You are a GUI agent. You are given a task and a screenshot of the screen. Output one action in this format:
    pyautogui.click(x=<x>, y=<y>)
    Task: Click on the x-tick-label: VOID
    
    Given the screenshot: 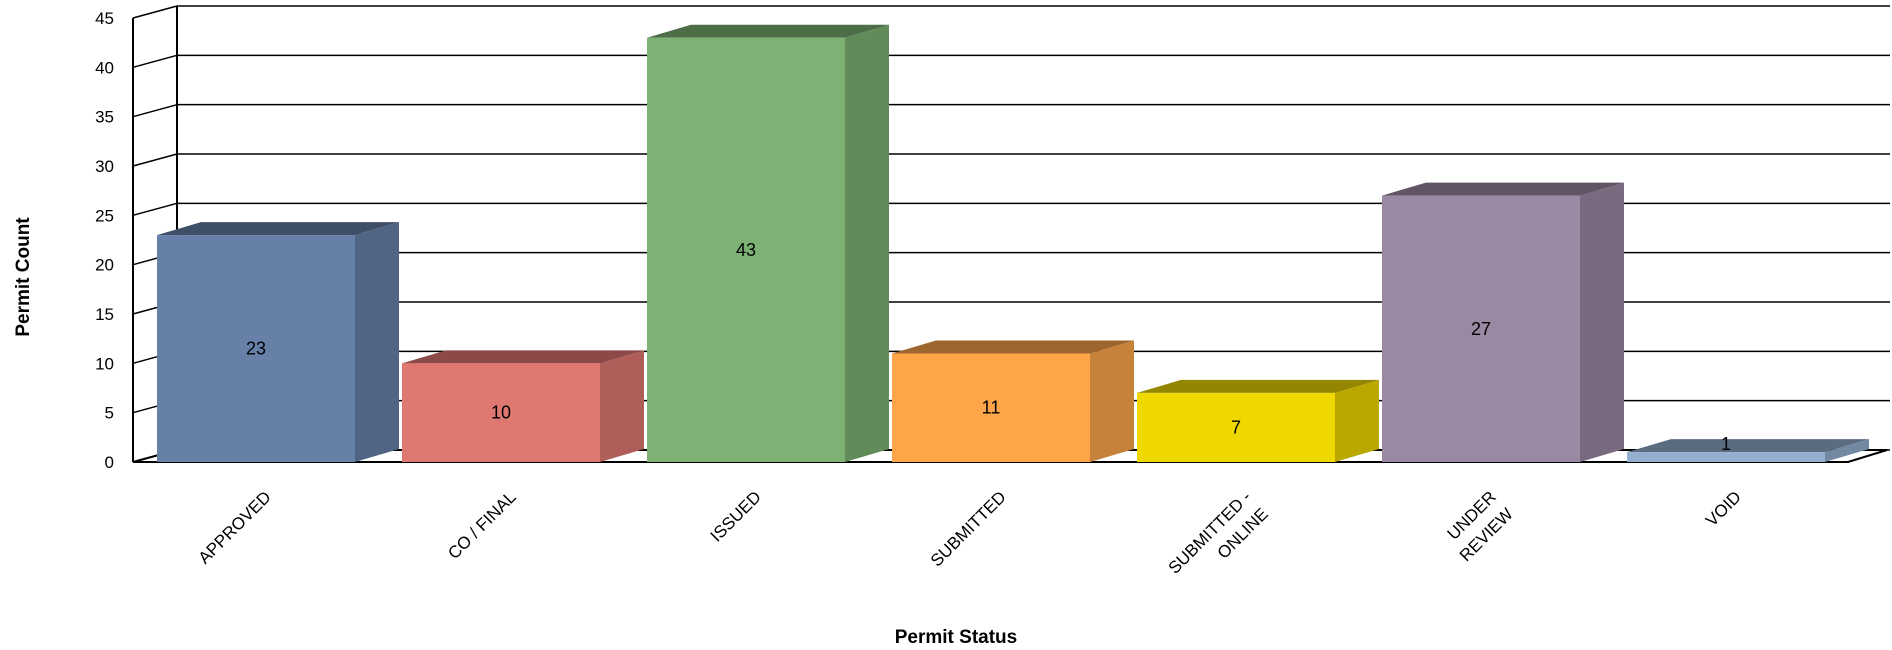 What is the action you would take?
    pyautogui.click(x=1723, y=508)
    